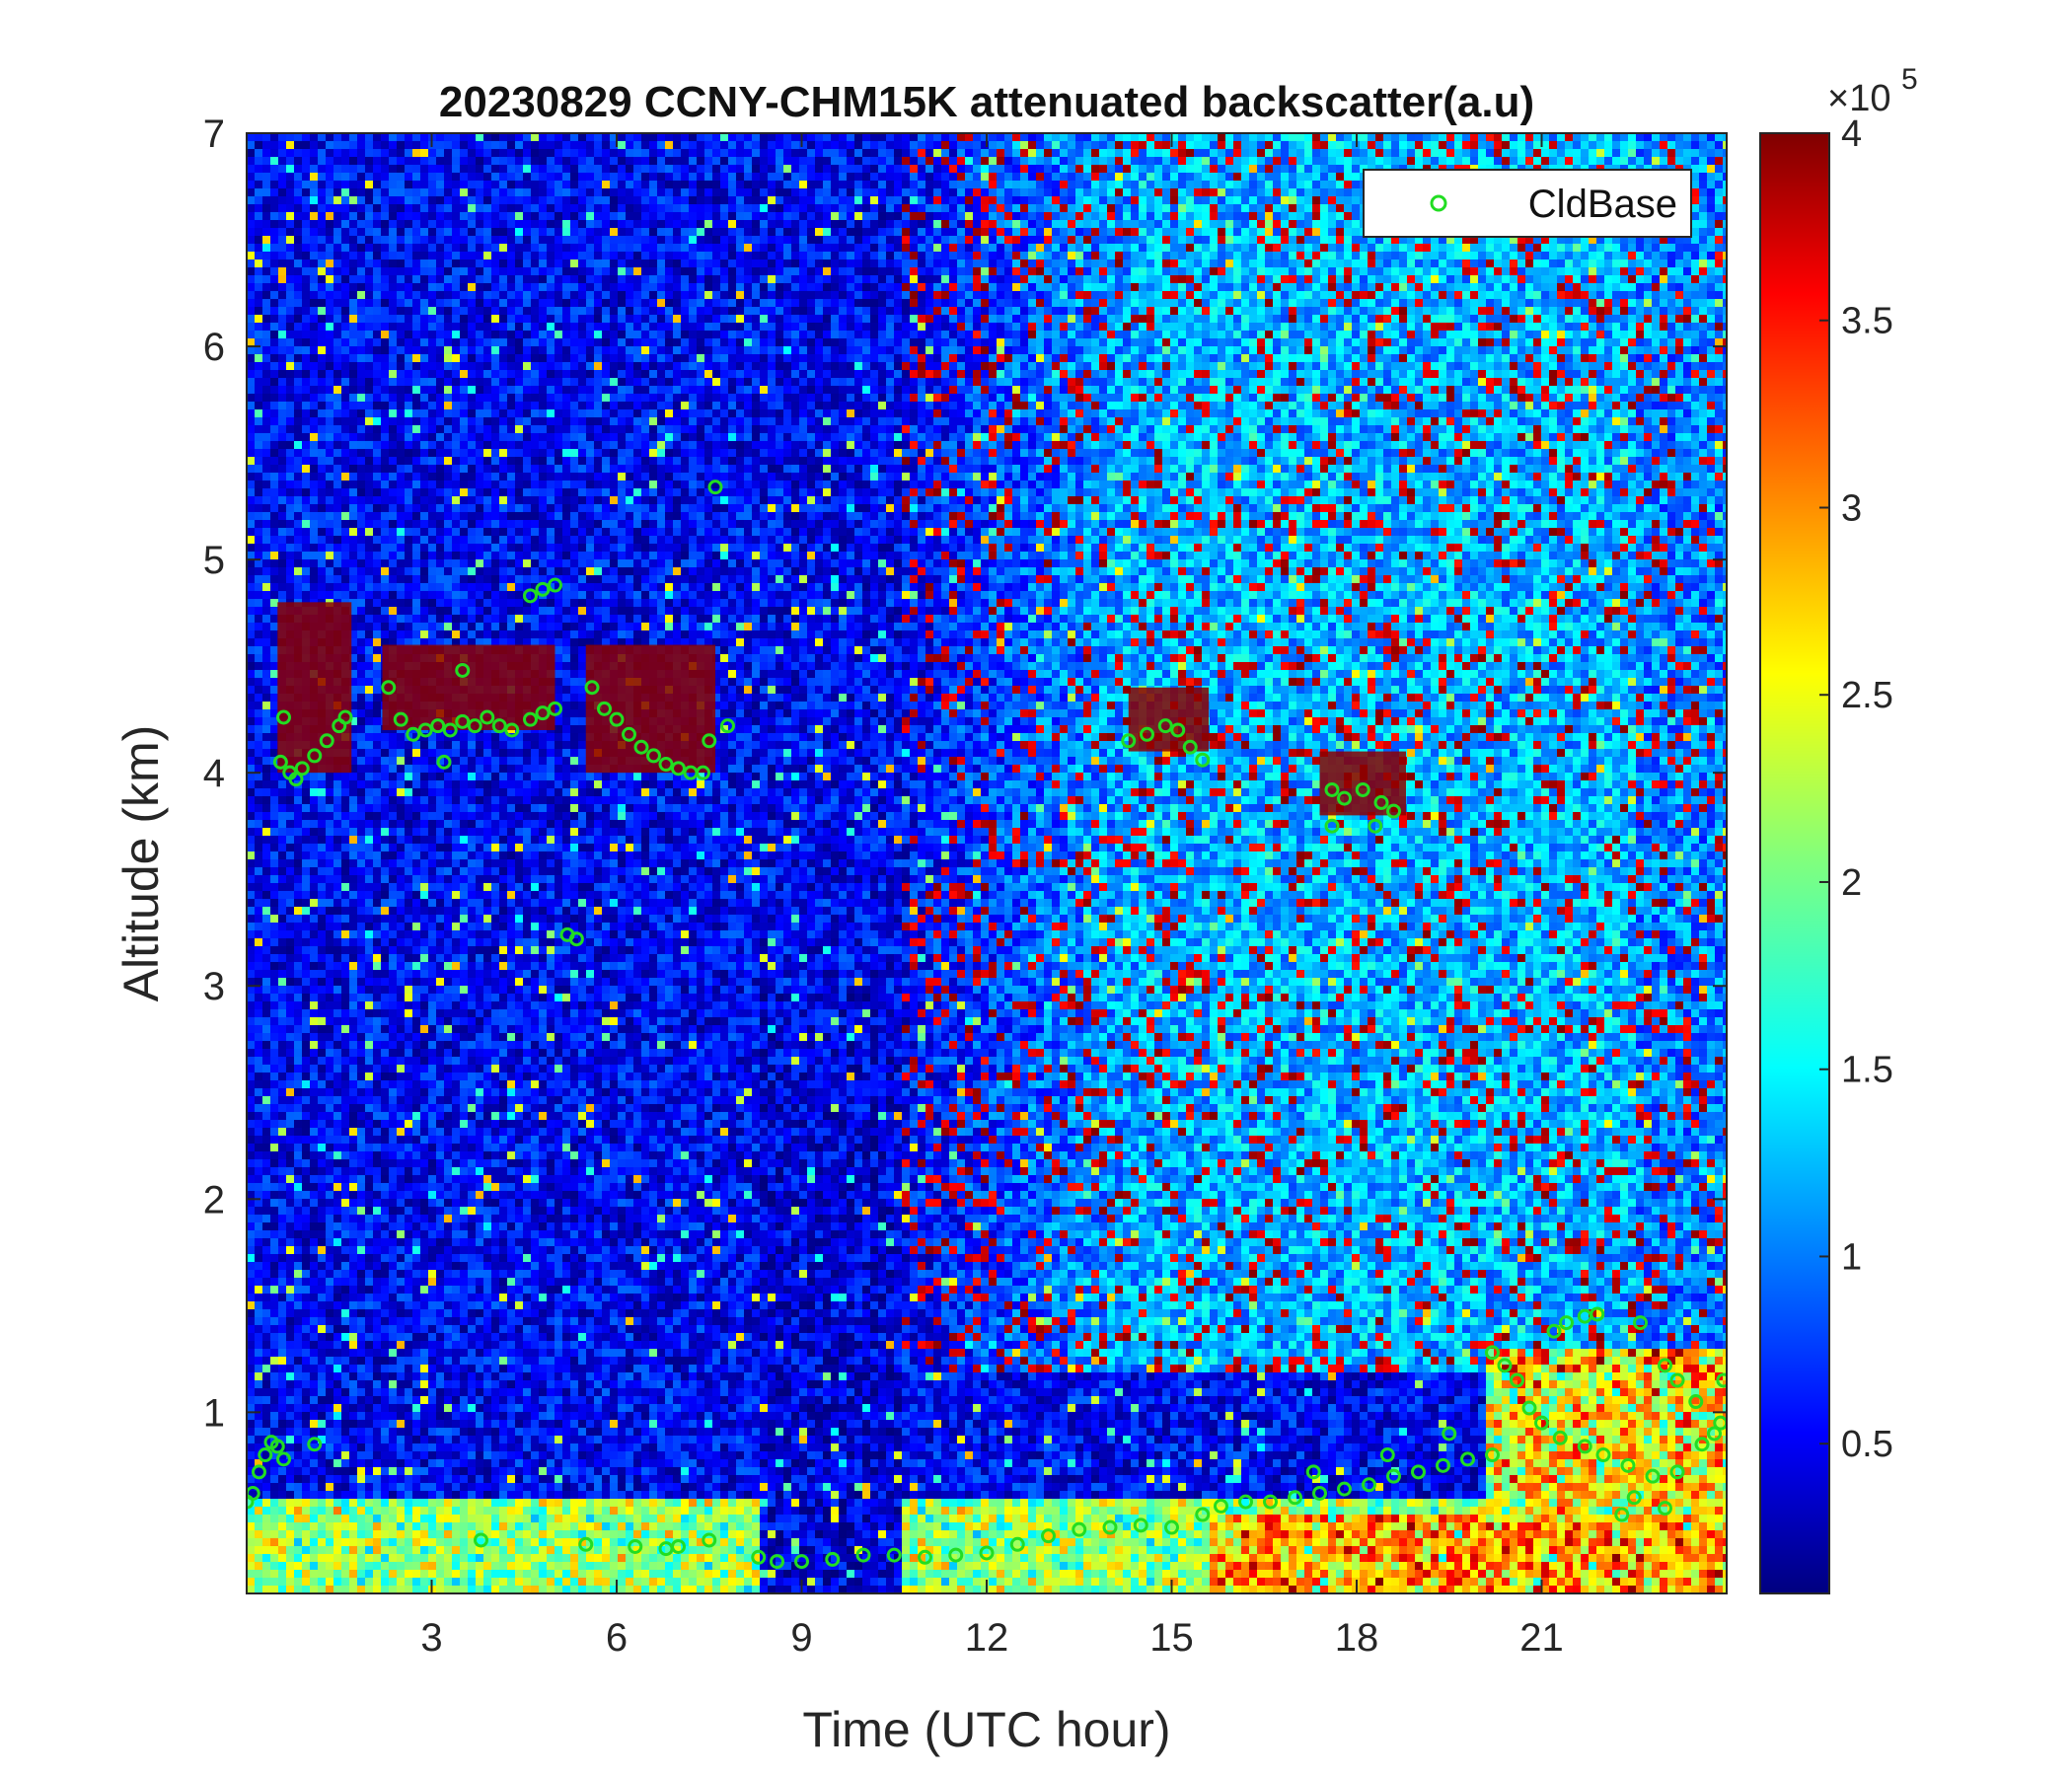  Describe the element at coordinates (1603, 205) in the screenshot. I see `legend-label-cldbase: CldBase` at that location.